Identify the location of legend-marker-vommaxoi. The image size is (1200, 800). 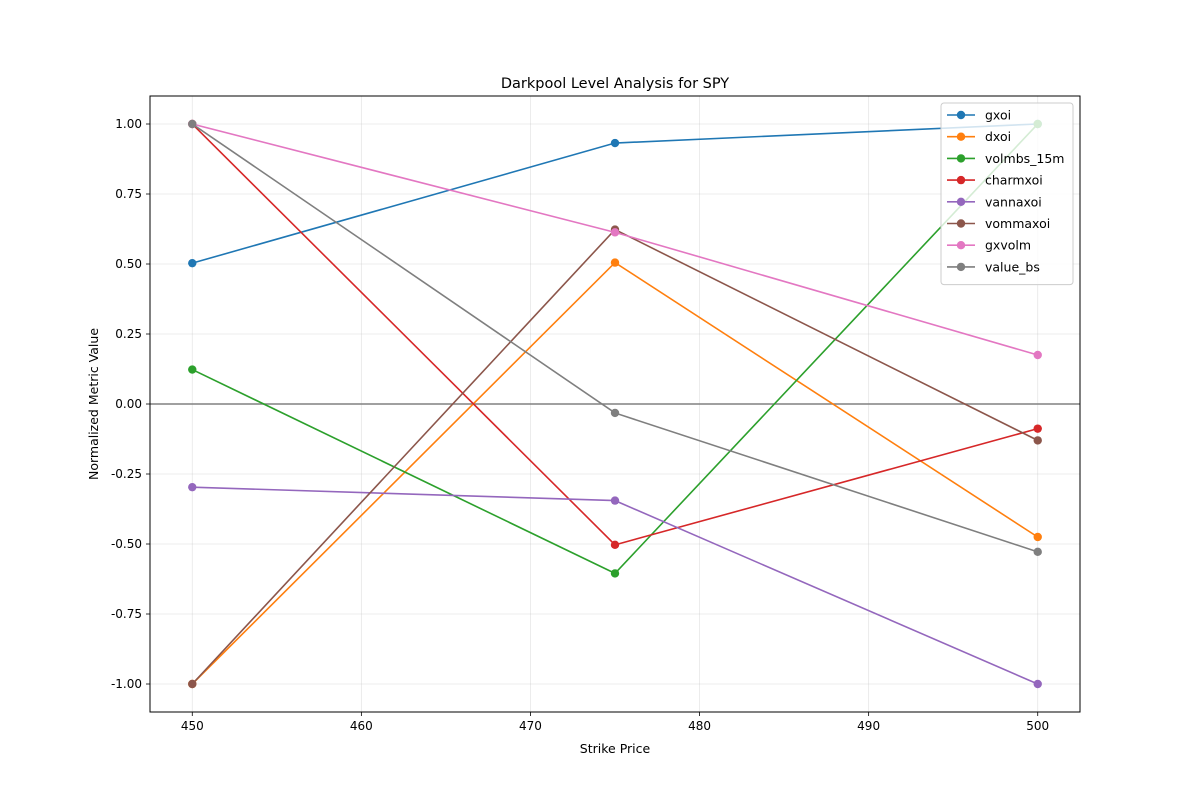
(961, 223).